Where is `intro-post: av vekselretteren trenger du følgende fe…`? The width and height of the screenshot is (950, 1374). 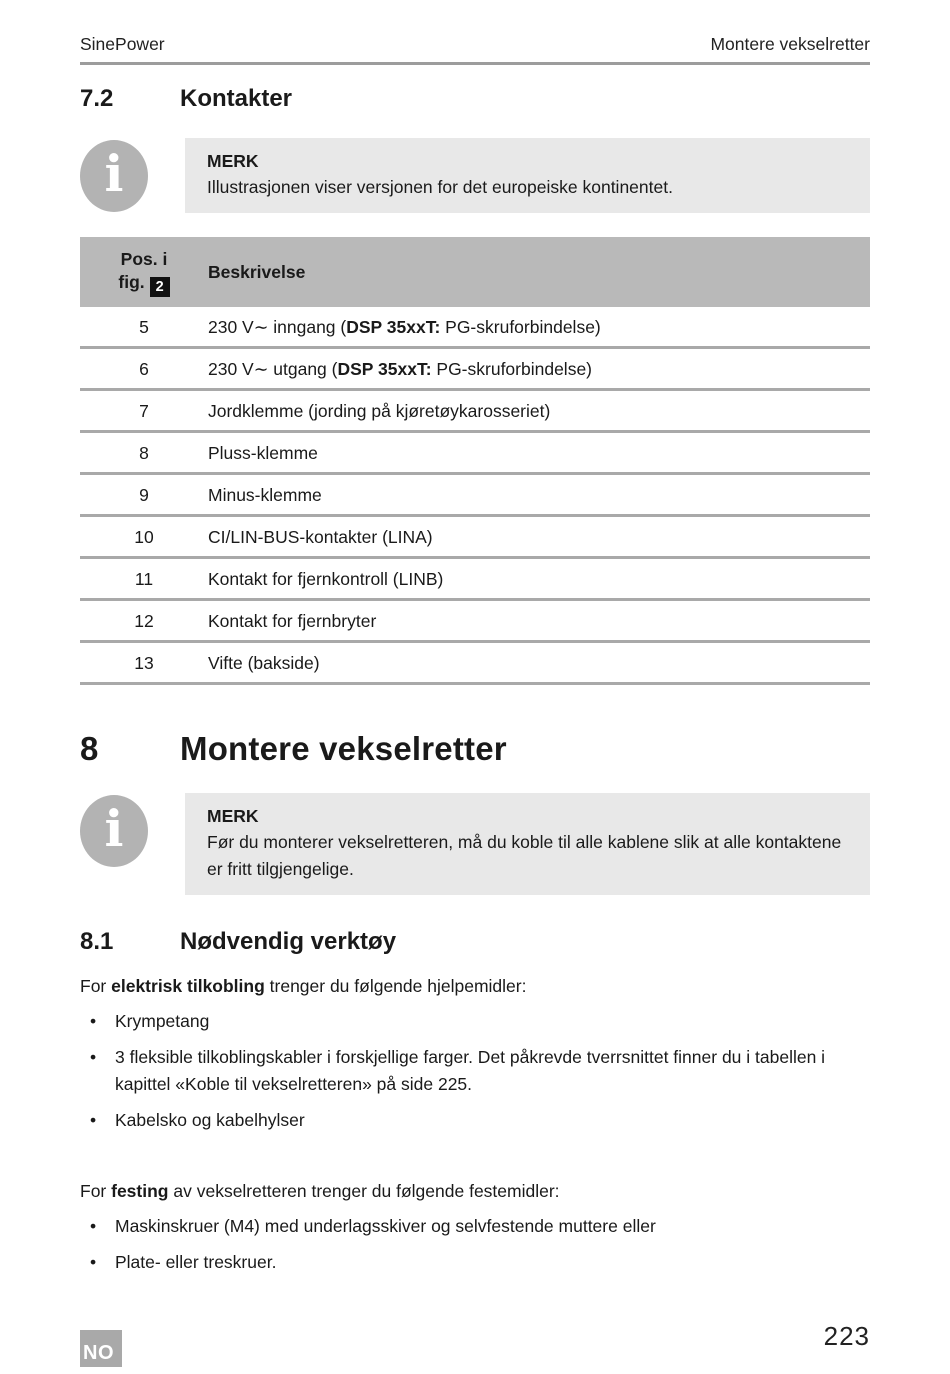 intro-post: av vekselretteren trenger du følgende fe… is located at coordinates (364, 1191).